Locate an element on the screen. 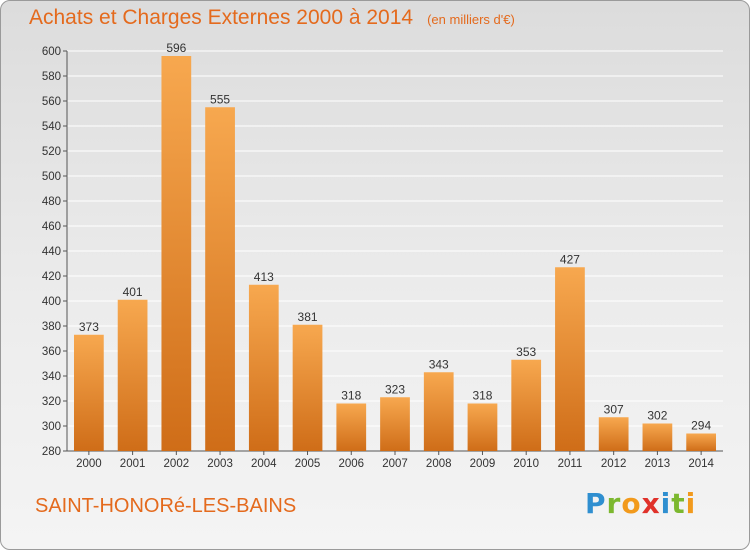 The height and width of the screenshot is (550, 750). bar-2003 is located at coordinates (220, 279).